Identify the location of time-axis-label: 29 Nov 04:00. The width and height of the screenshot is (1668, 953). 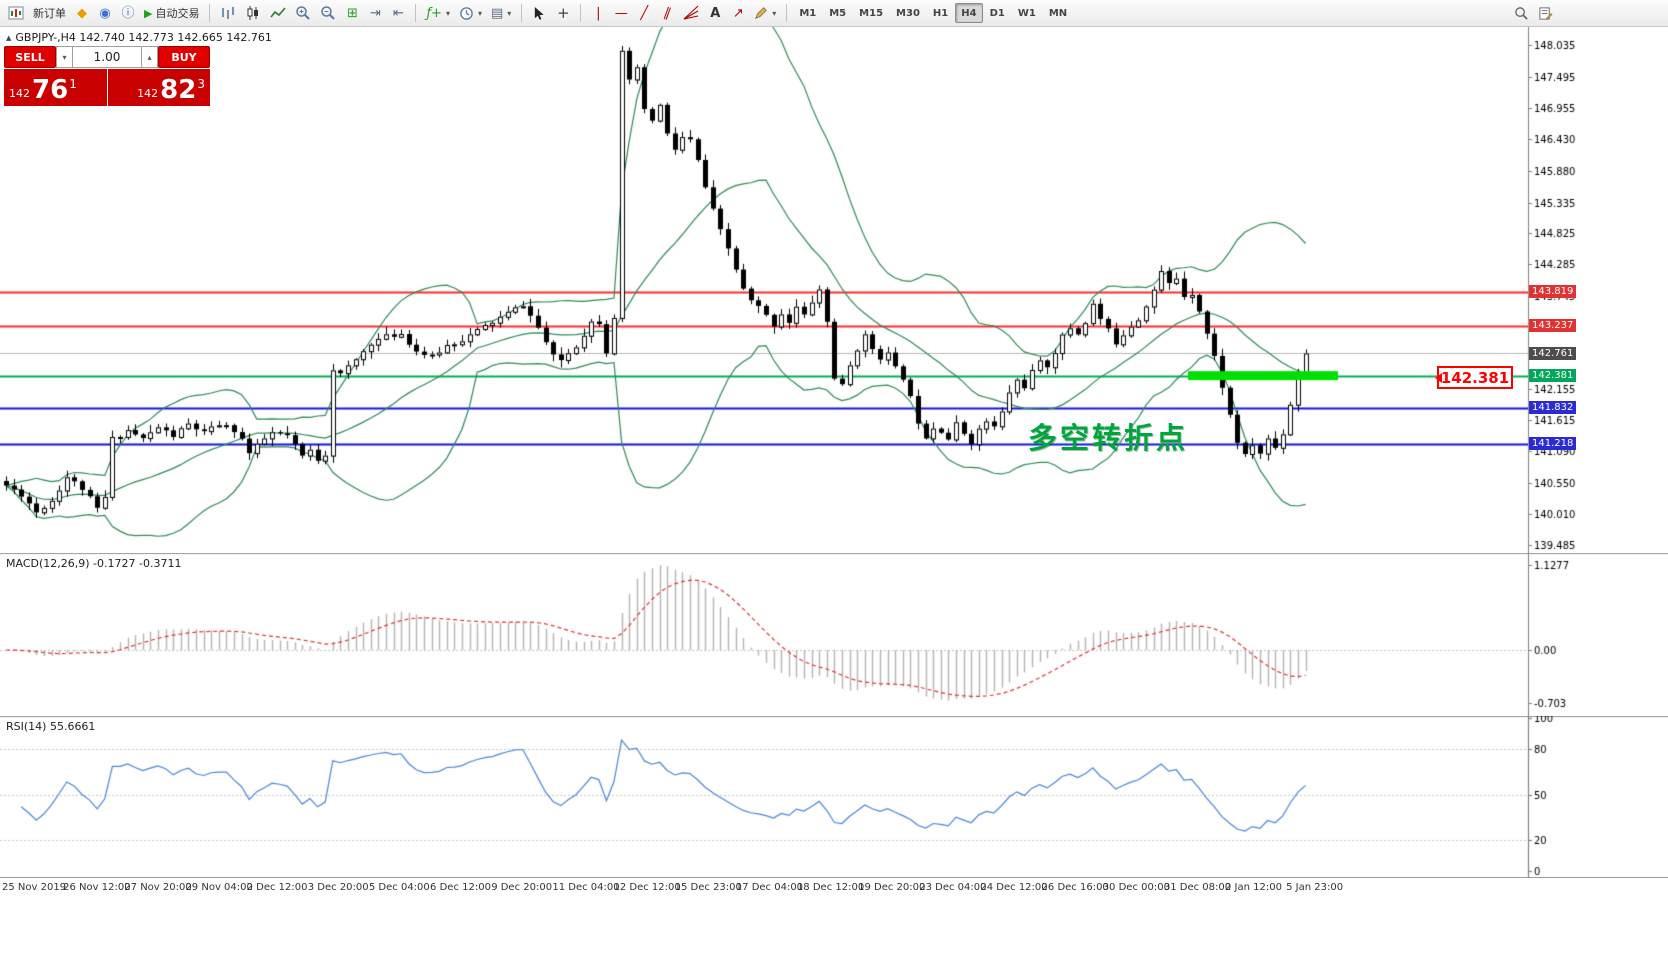
(219, 887).